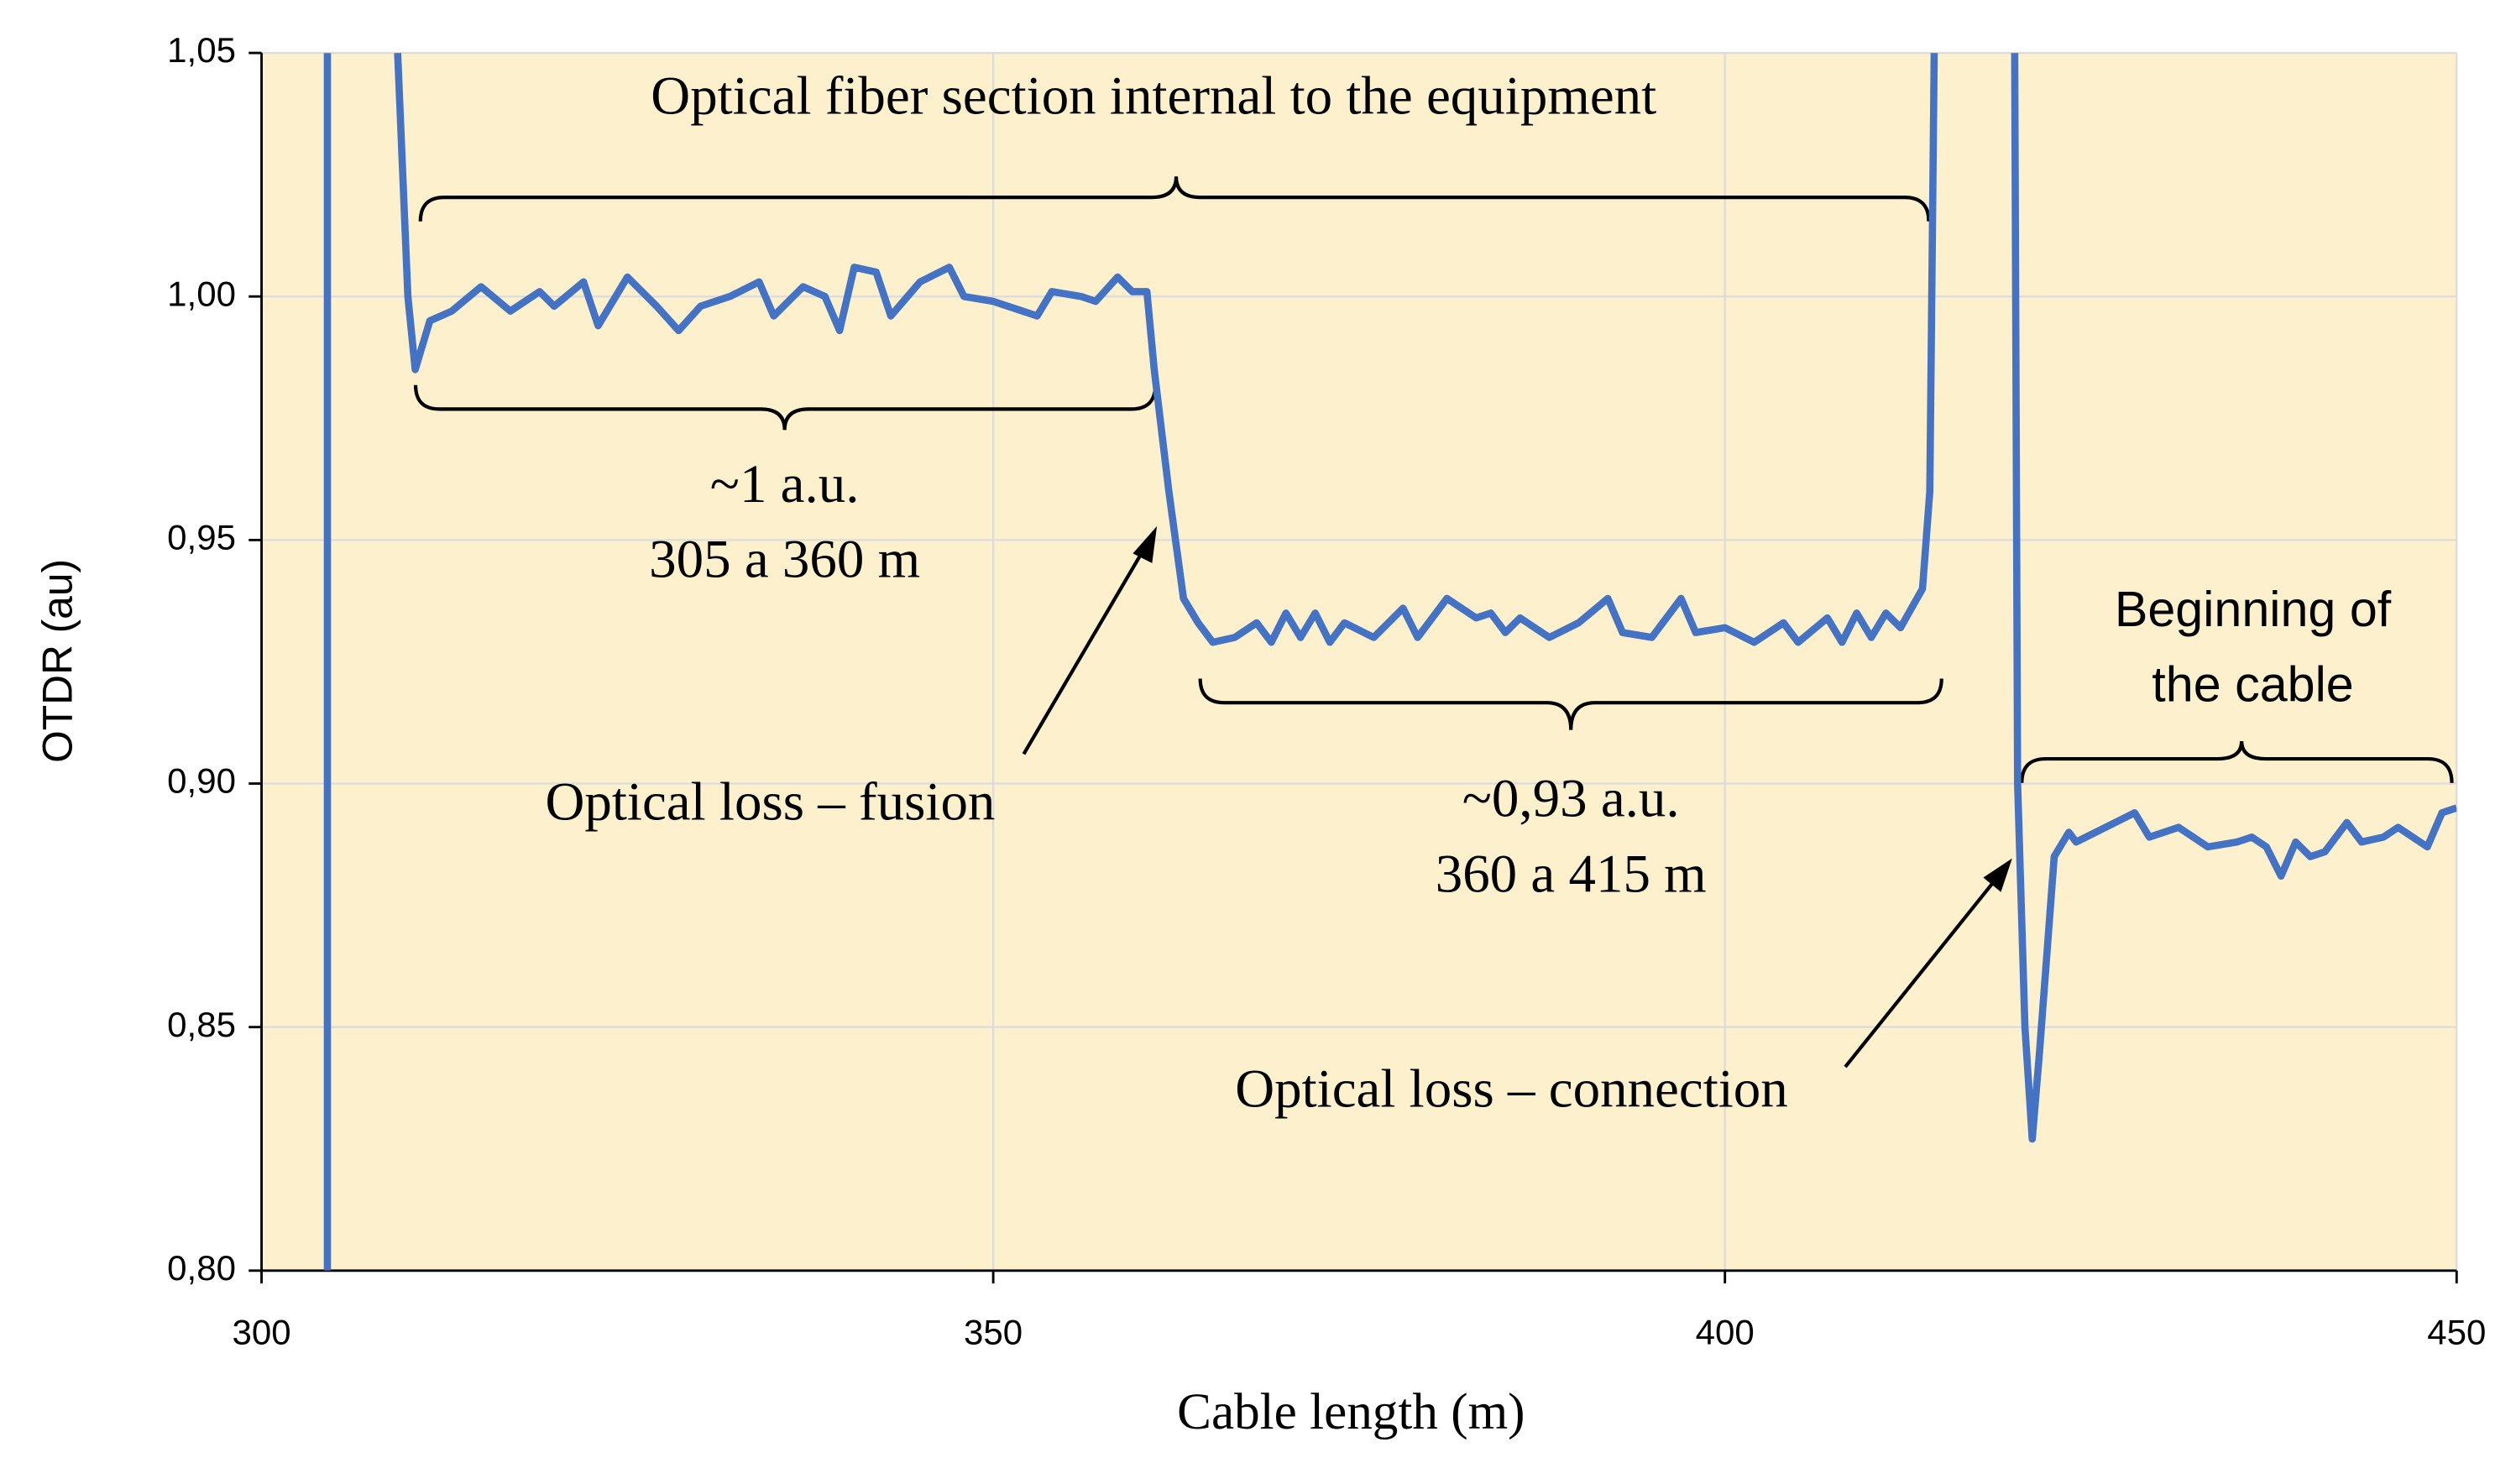 The width and height of the screenshot is (2516, 1484). What do you see at coordinates (1725, 1331) in the screenshot?
I see `x-tick-label: 400` at bounding box center [1725, 1331].